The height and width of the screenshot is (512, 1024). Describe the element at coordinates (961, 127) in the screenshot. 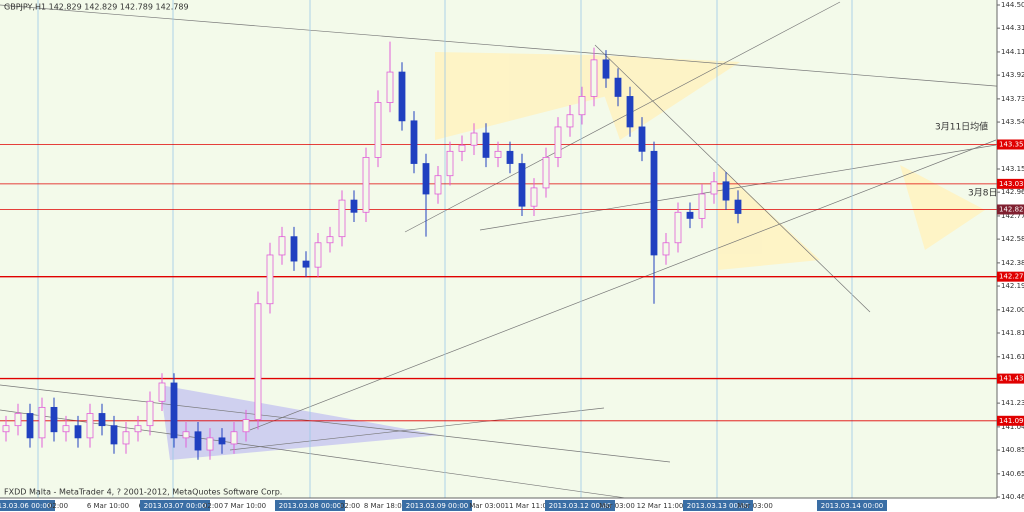

I see `annotation: 3月11日均値` at that location.